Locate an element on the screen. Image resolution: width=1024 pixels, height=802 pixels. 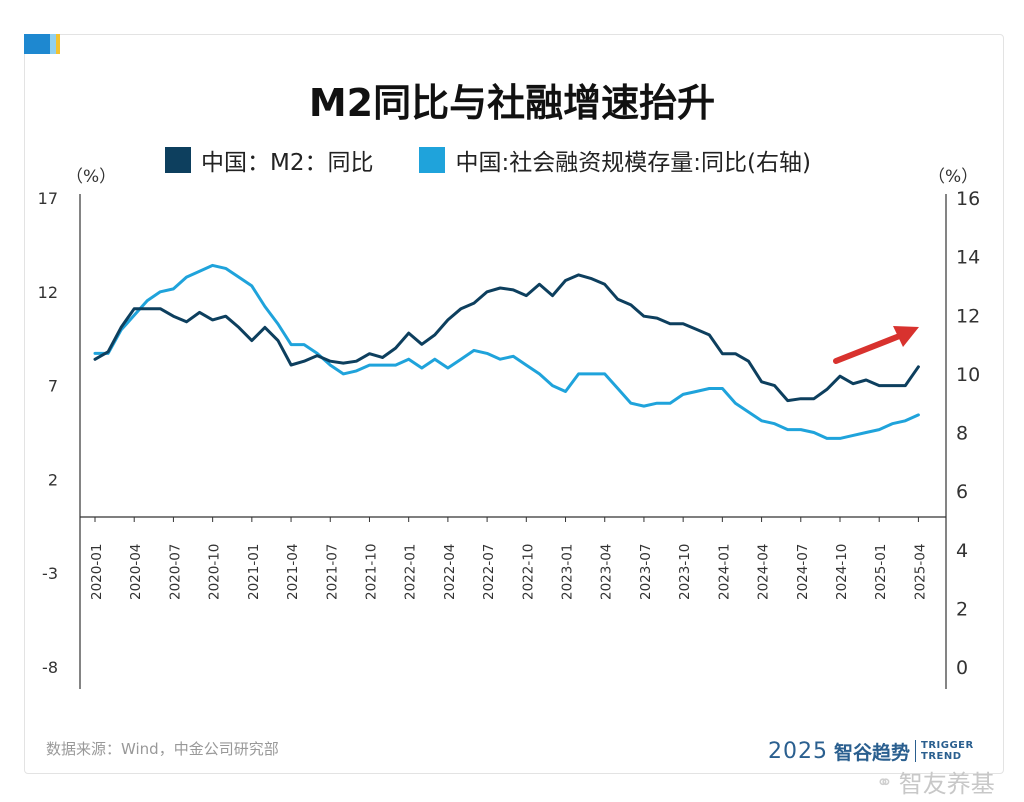
watermark-text: 智友养基 is located at coordinates (946, 784).